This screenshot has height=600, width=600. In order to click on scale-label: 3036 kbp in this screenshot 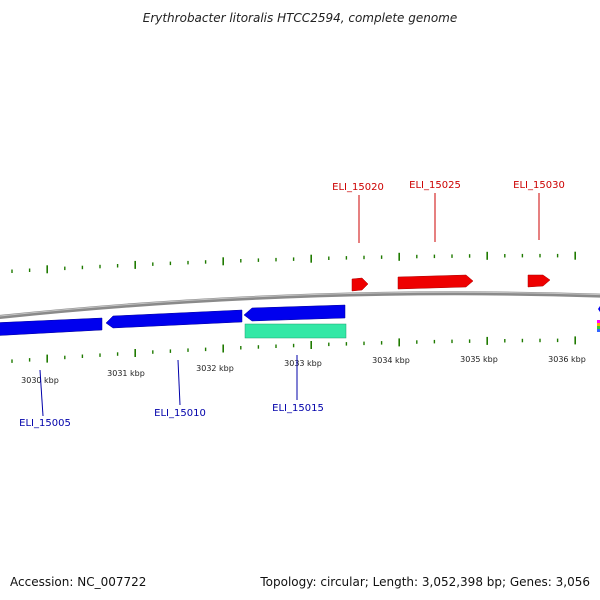, I will do `click(567, 359)`.